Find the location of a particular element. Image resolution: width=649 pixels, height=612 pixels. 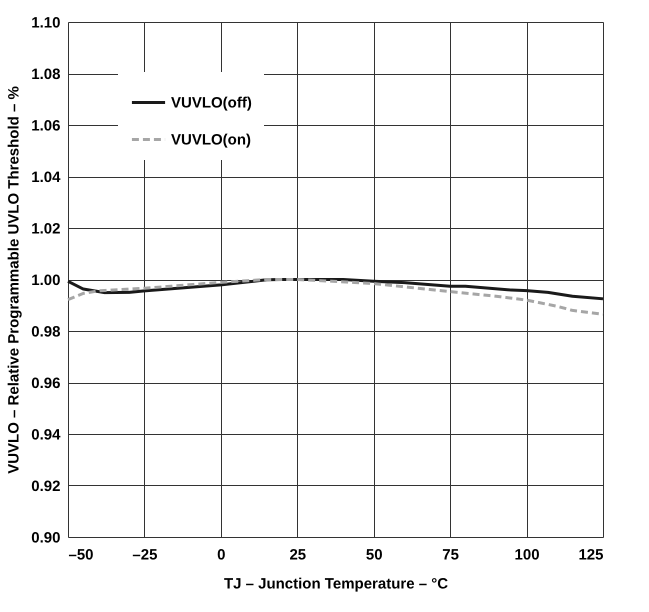

y-tick-label: 1.04 is located at coordinates (46, 177).